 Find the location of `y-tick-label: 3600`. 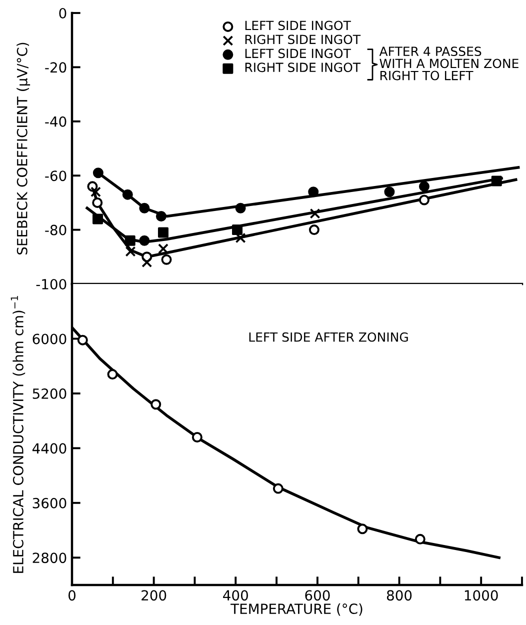

y-tick-label: 3600 is located at coordinates (49, 503).